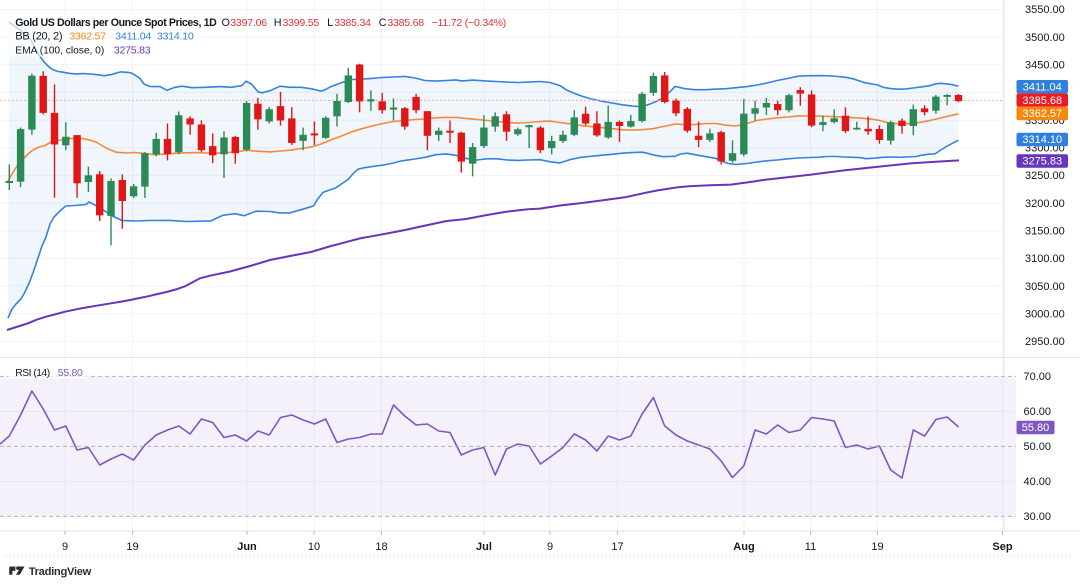 Image resolution: width=1080 pixels, height=586 pixels. Describe the element at coordinates (1038, 447) in the screenshot. I see `svg-text: 50.00` at that location.